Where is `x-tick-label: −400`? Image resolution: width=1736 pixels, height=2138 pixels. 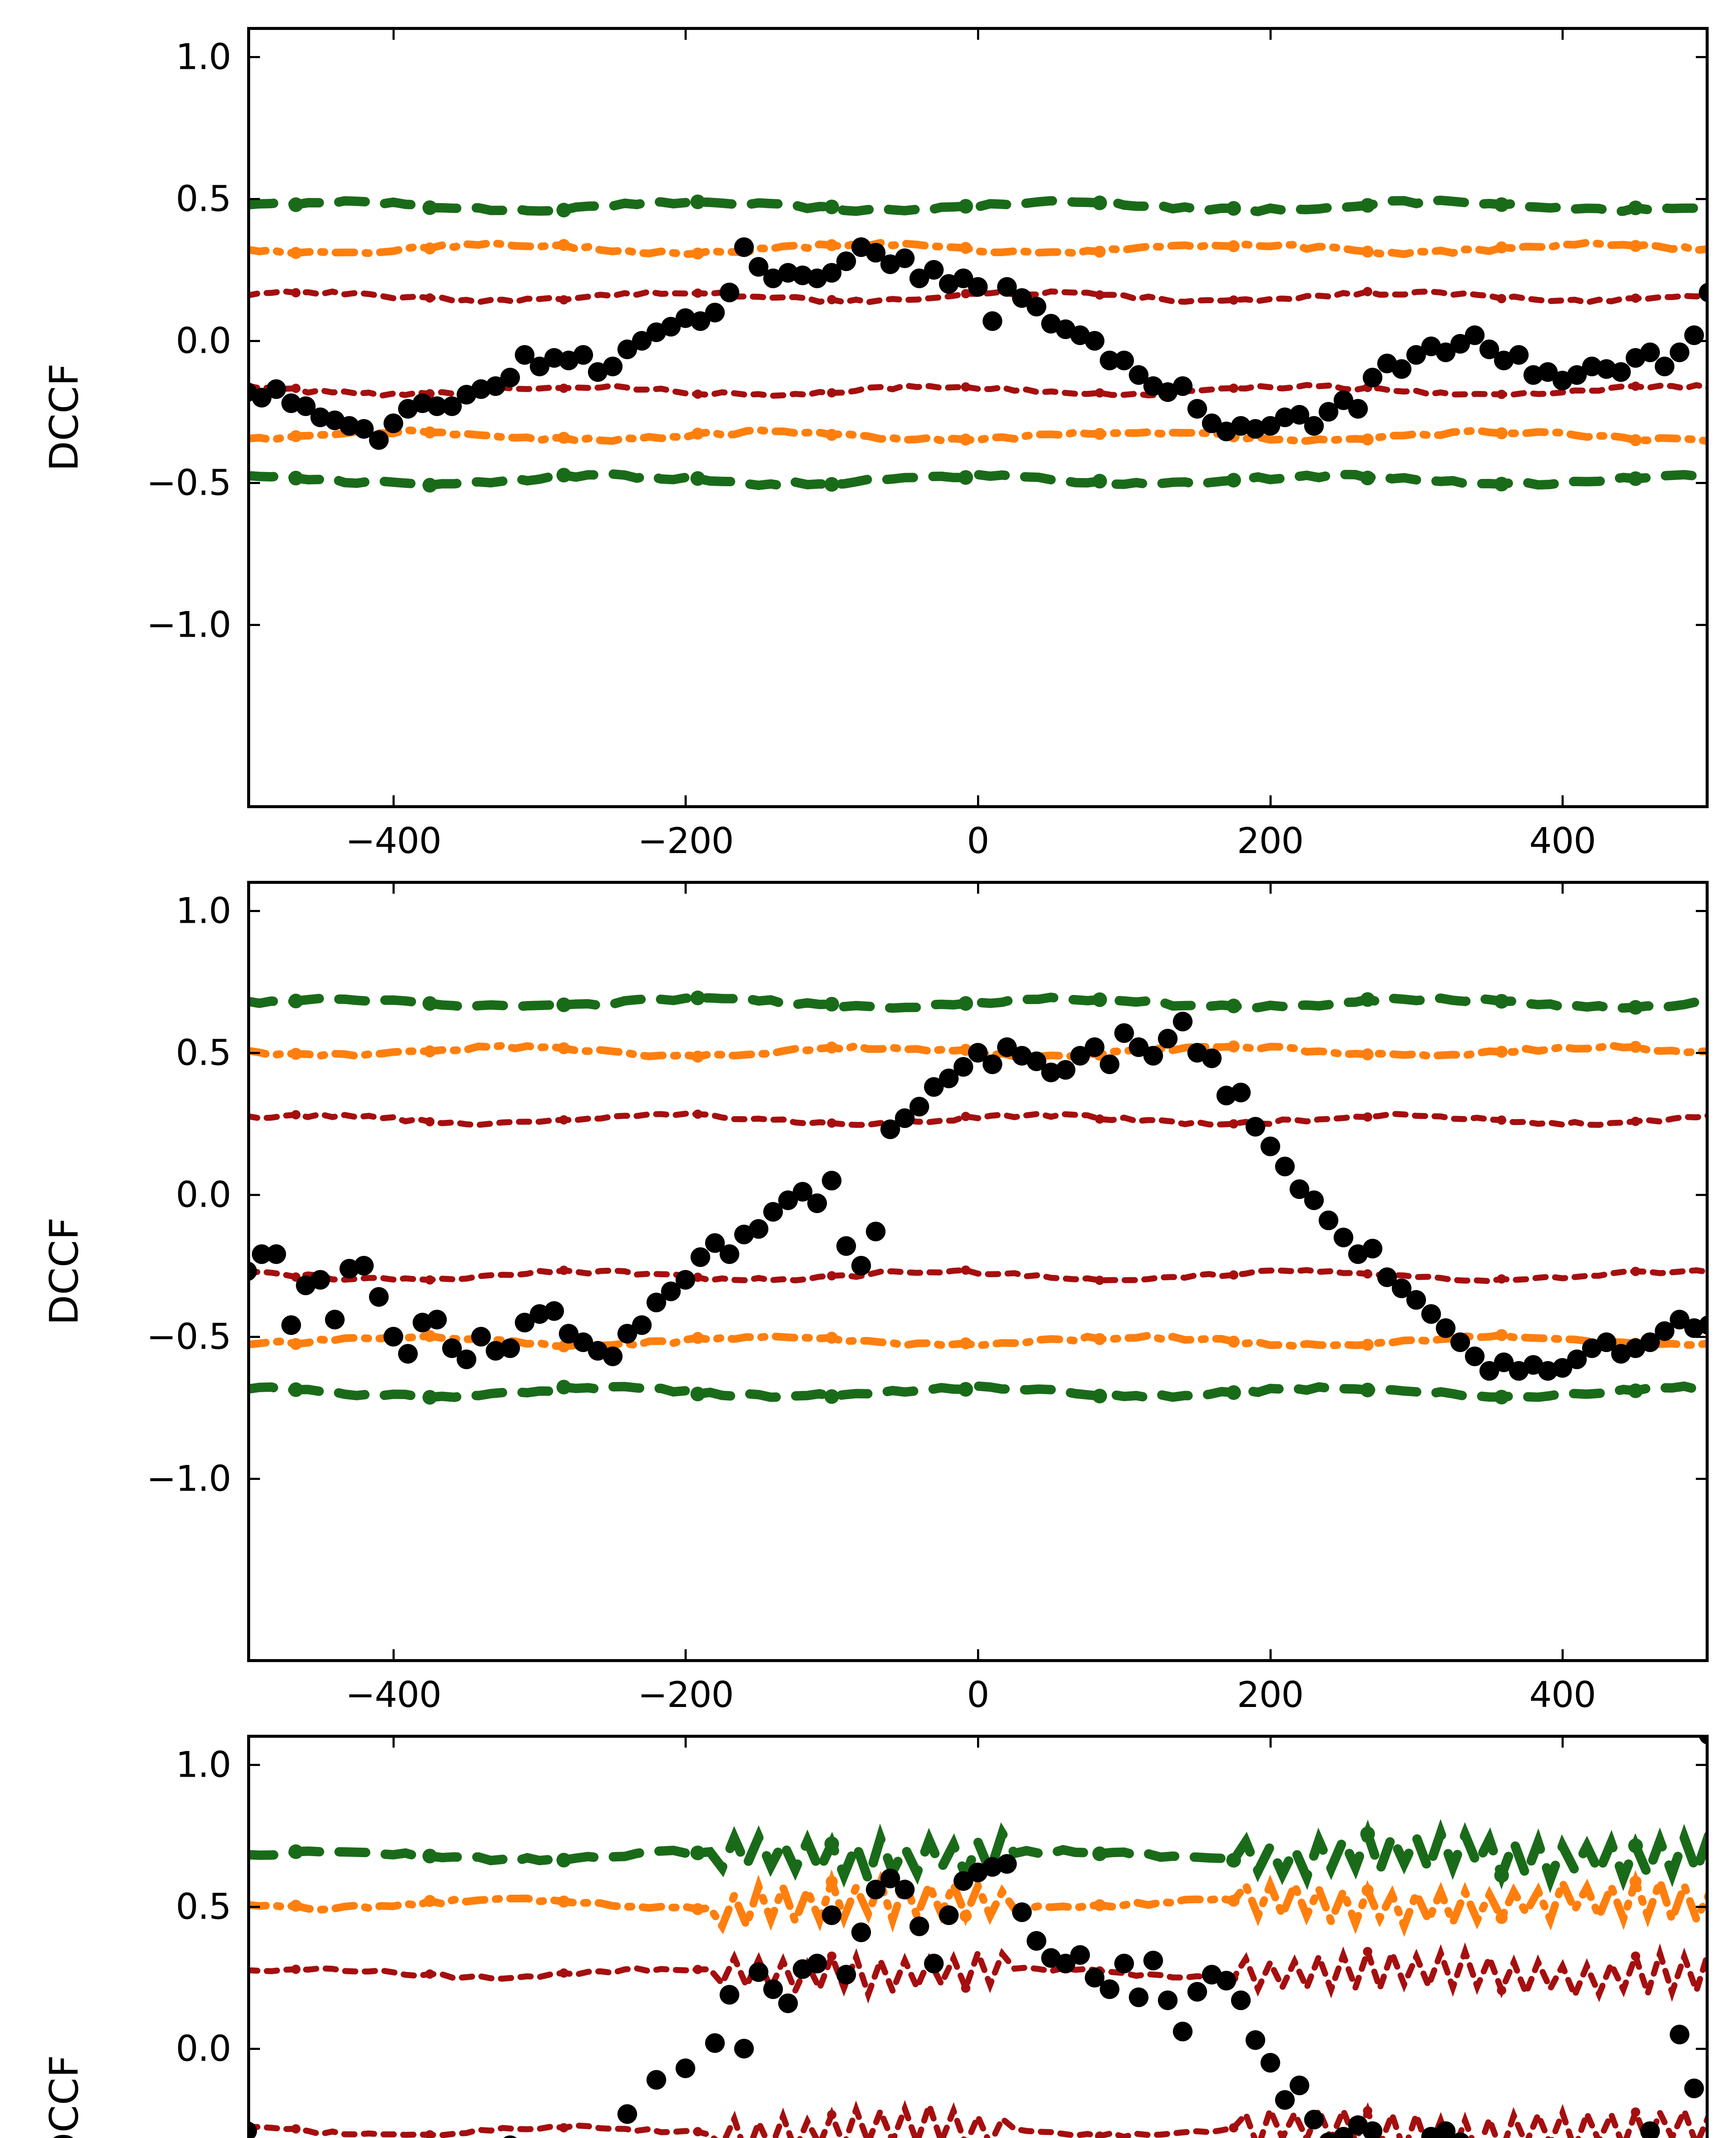
x-tick-label: −400 is located at coordinates (394, 841).